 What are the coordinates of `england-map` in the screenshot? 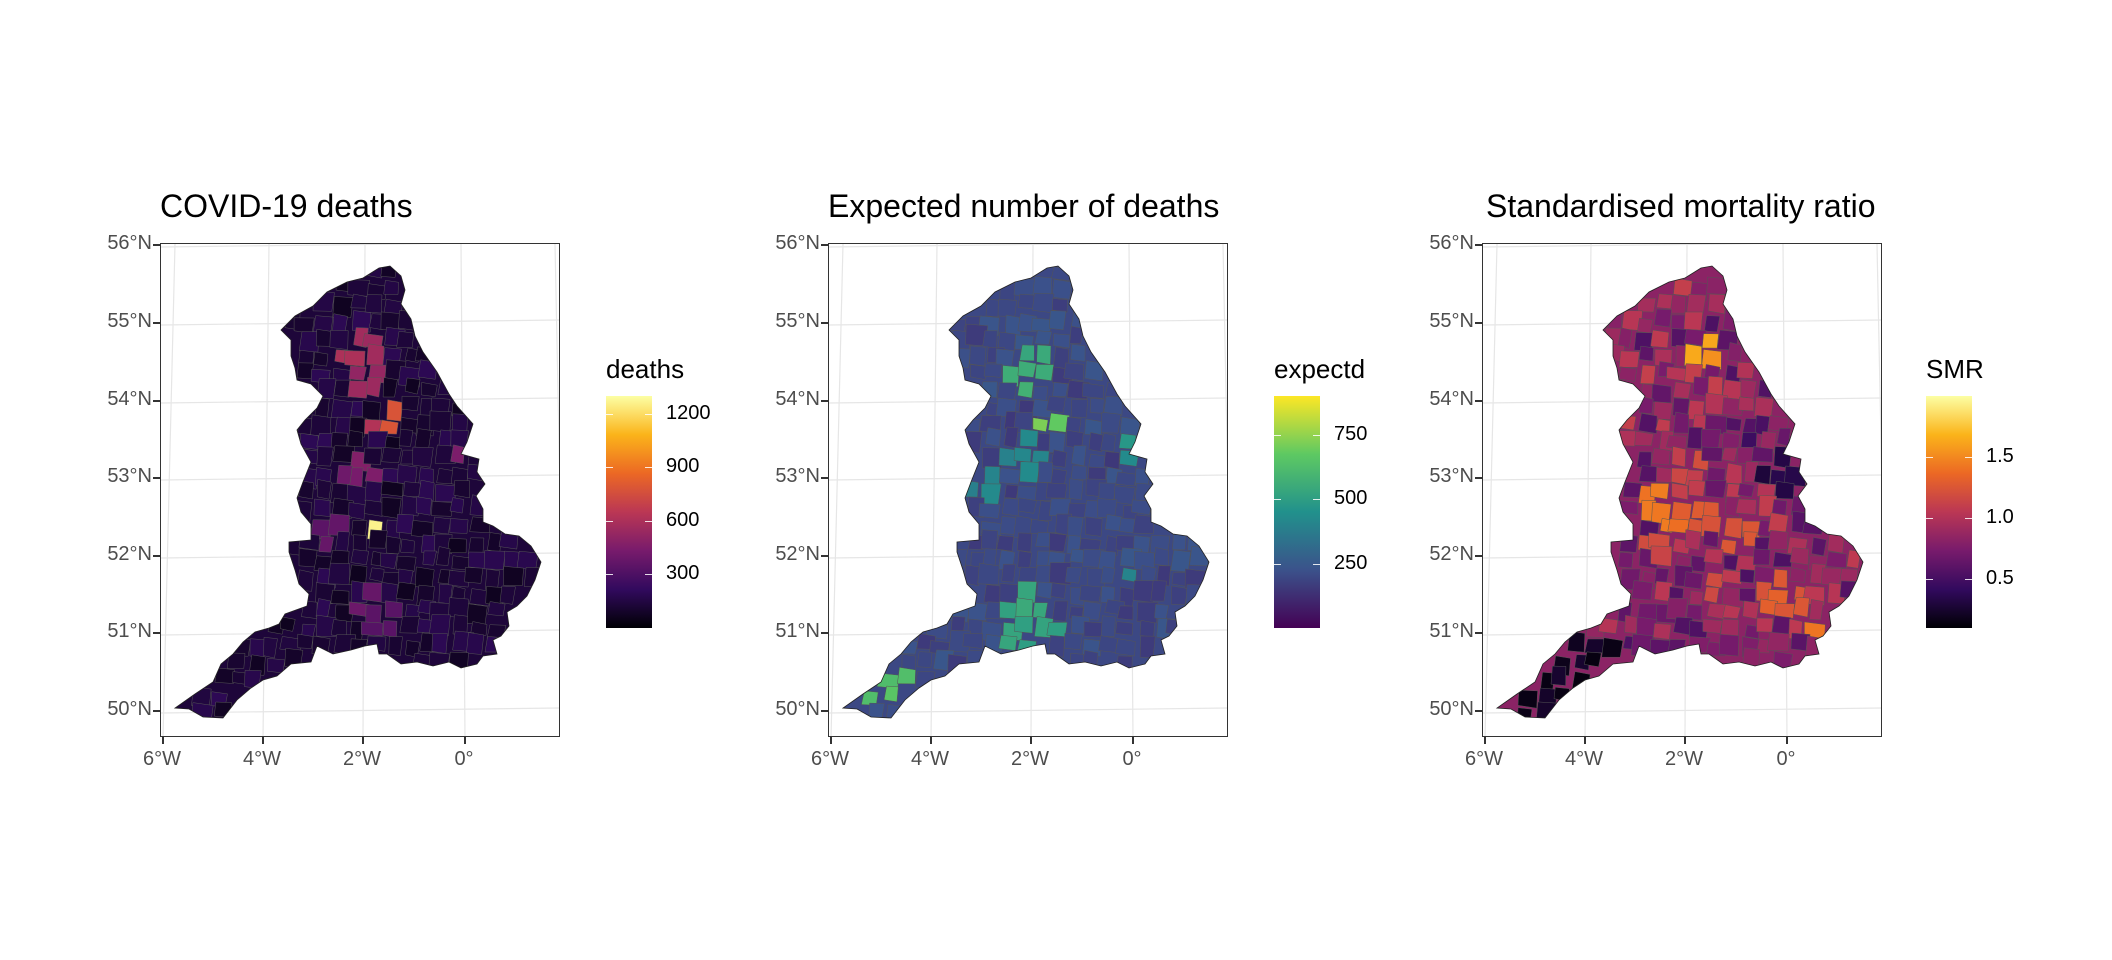 It's located at (1028, 490).